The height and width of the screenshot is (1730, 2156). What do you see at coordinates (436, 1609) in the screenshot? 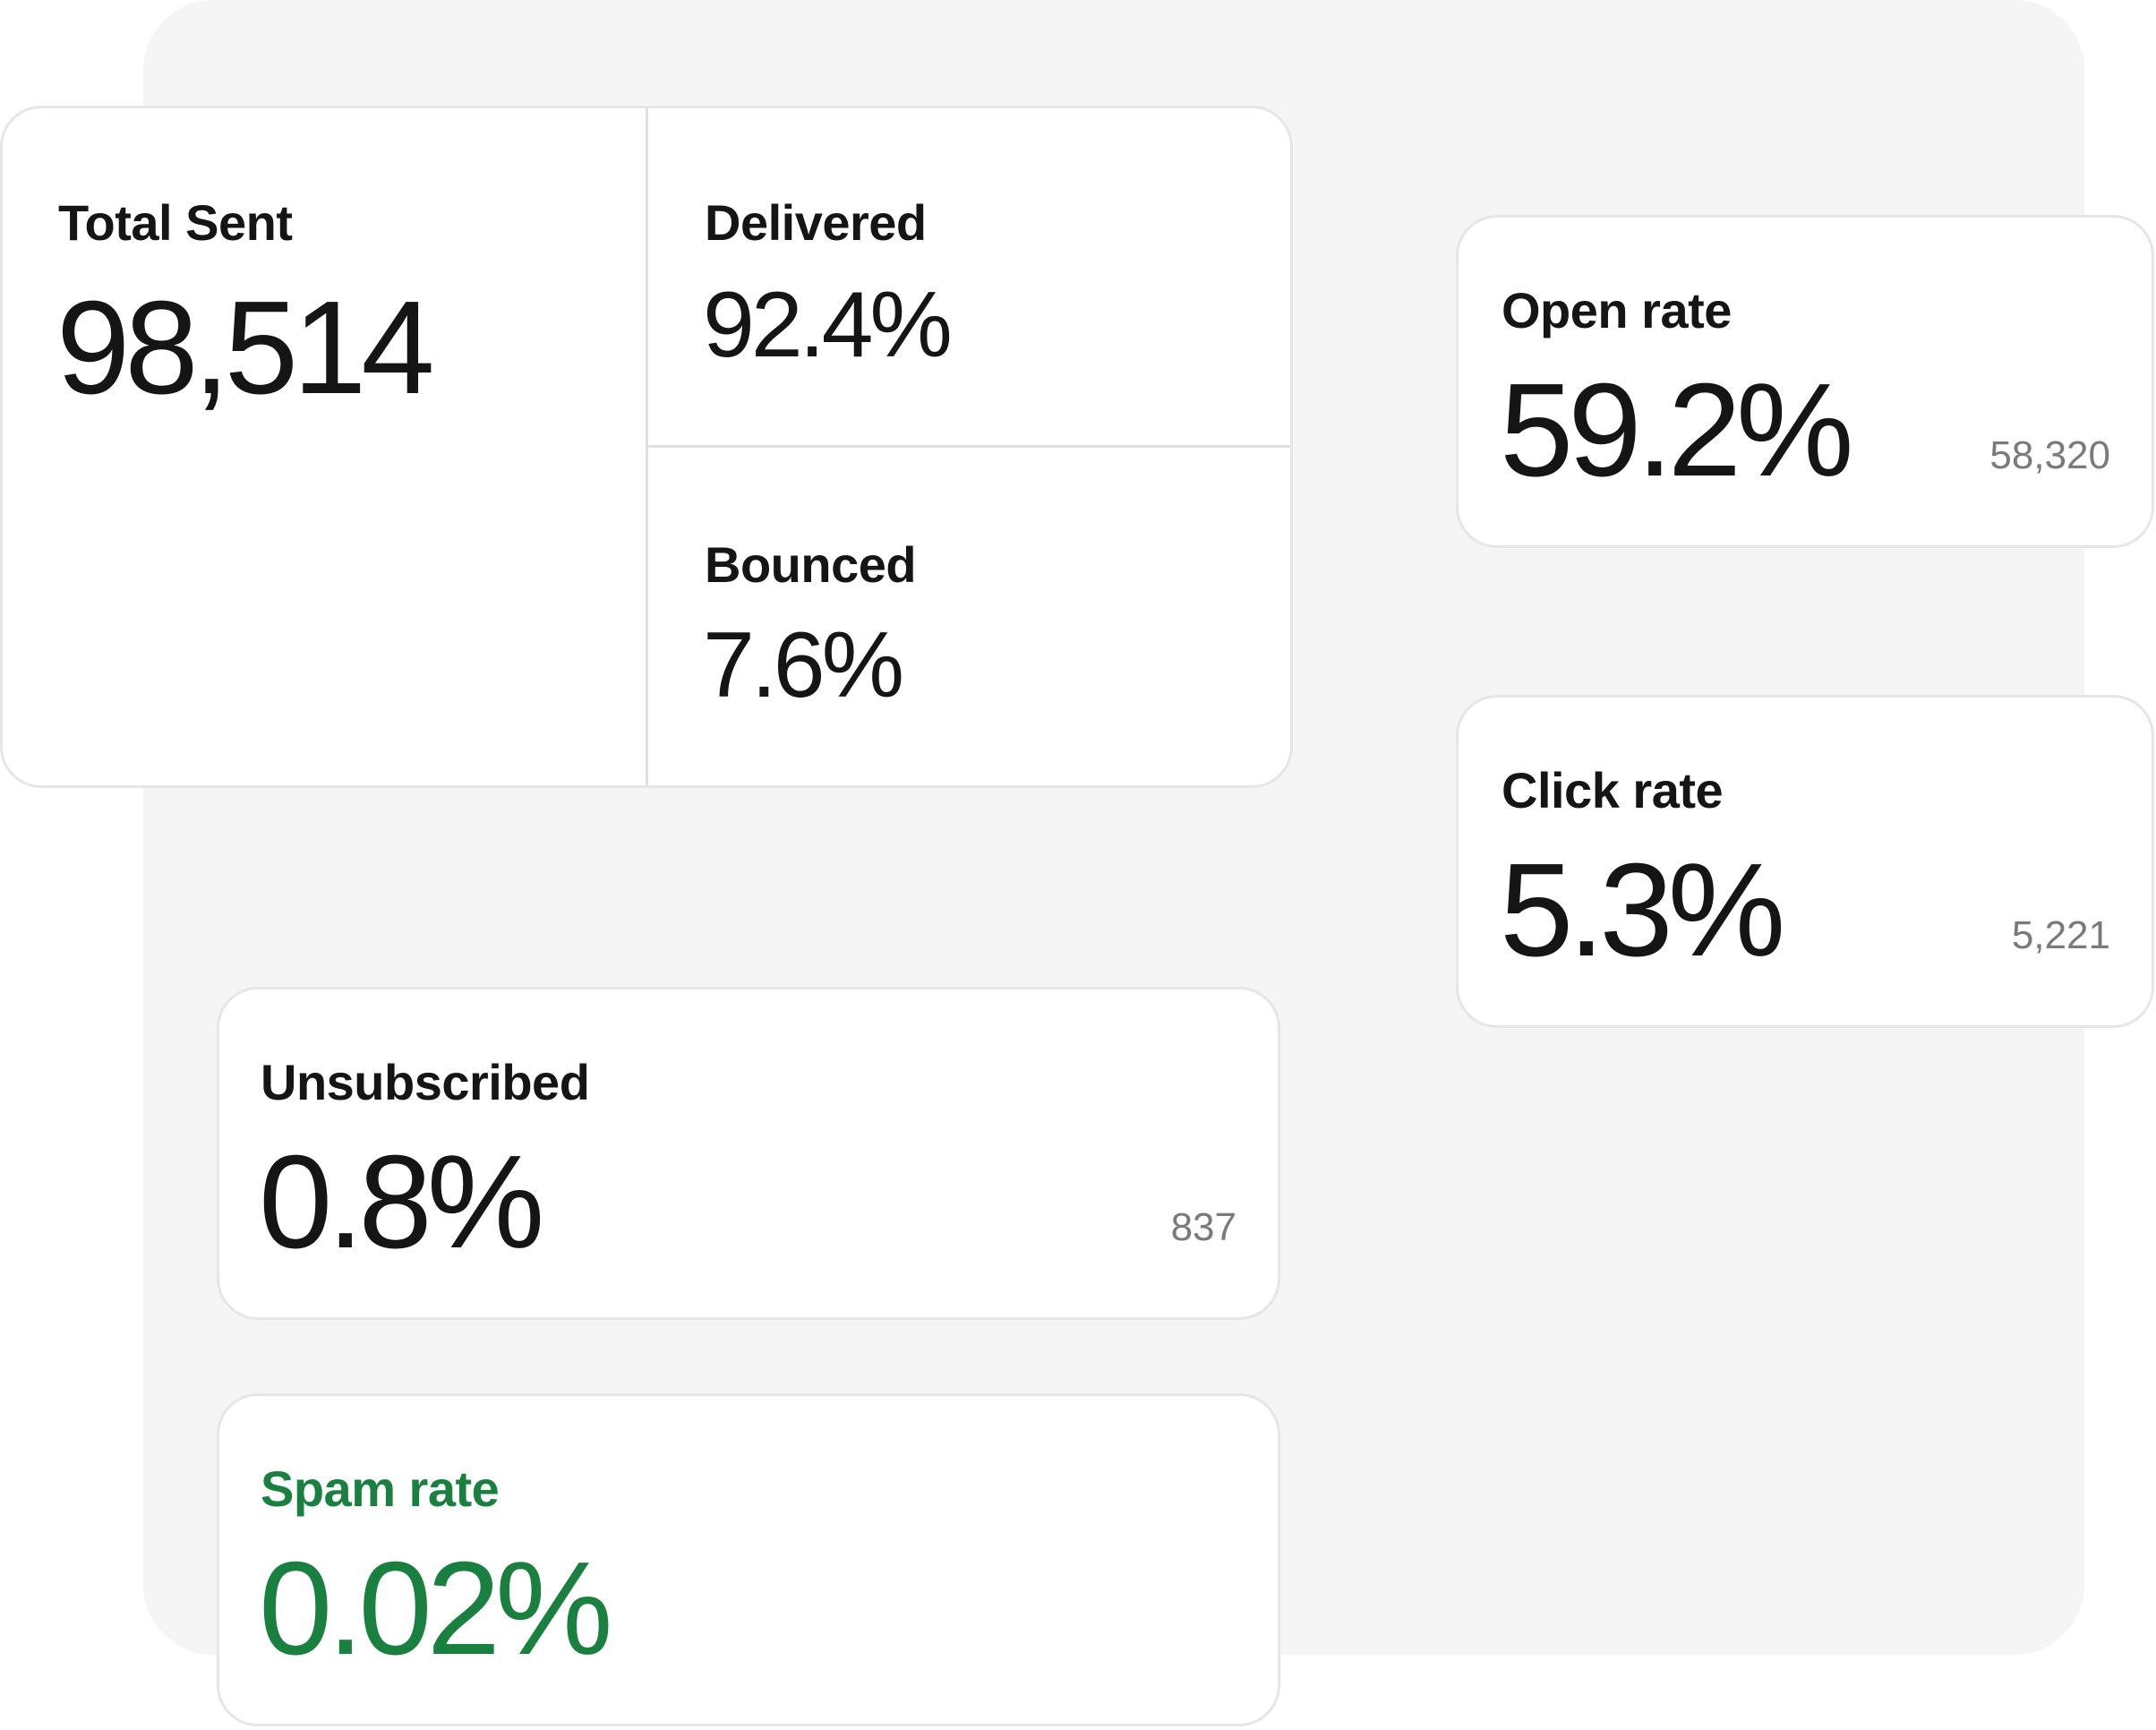
I see `spam-rate-value: 0.02%` at bounding box center [436, 1609].